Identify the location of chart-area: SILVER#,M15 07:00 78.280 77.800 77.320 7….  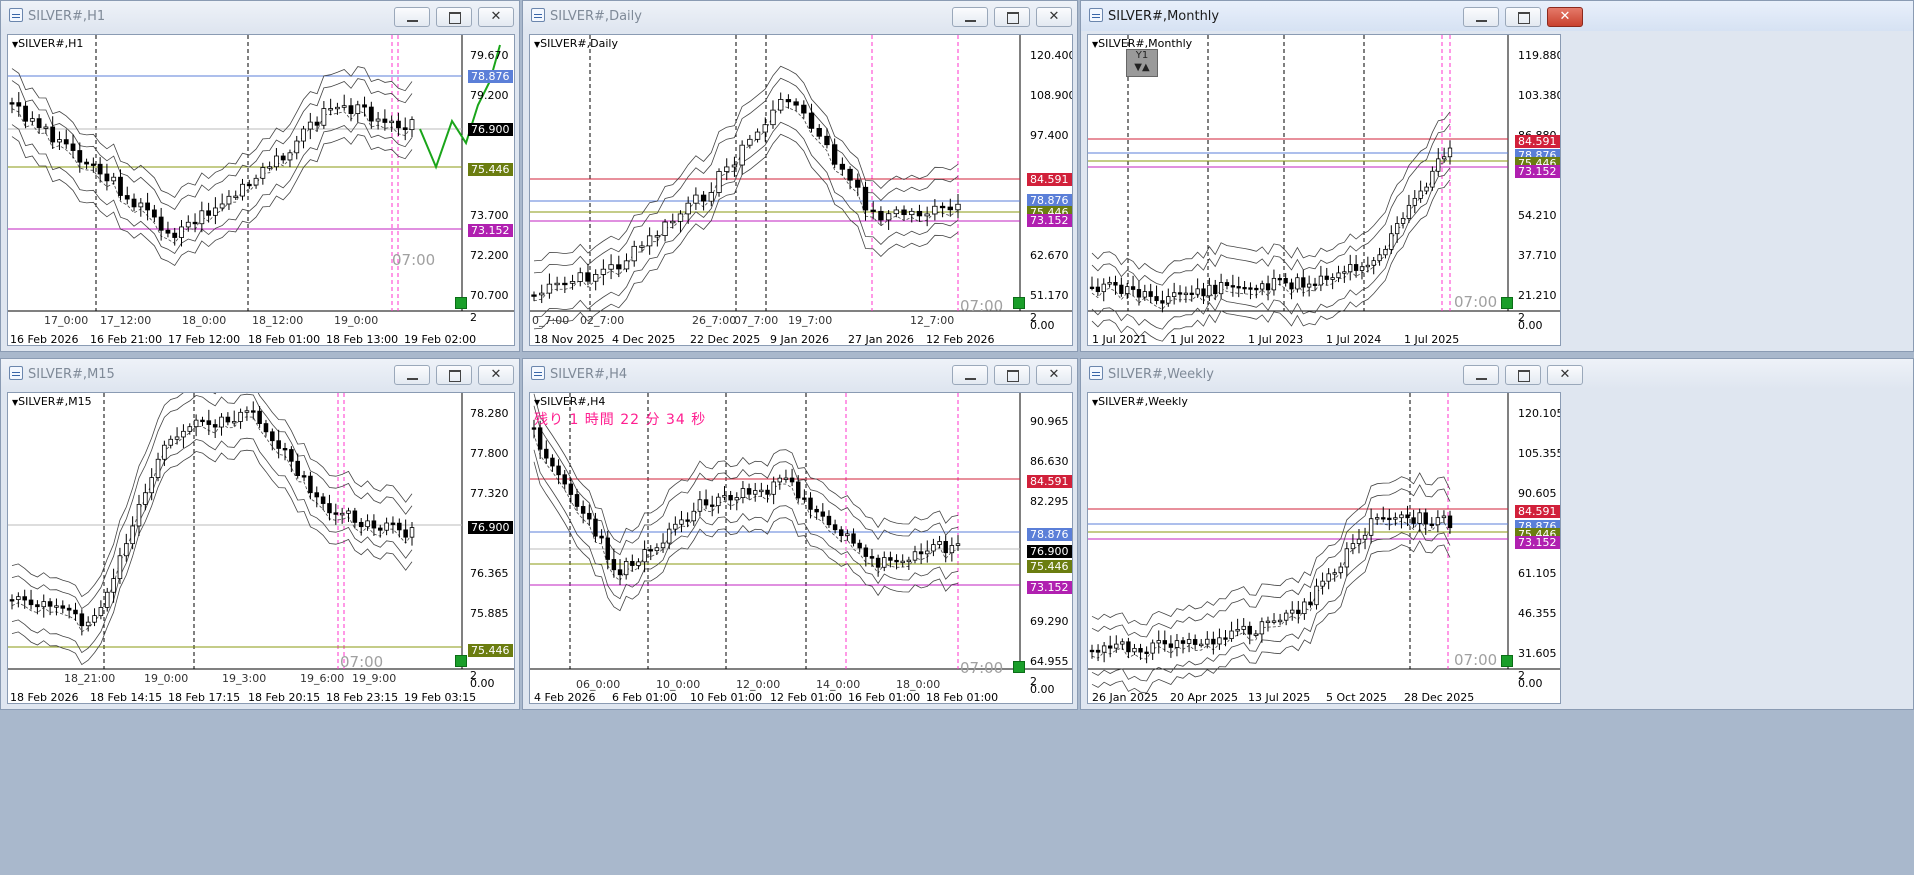
(261, 548).